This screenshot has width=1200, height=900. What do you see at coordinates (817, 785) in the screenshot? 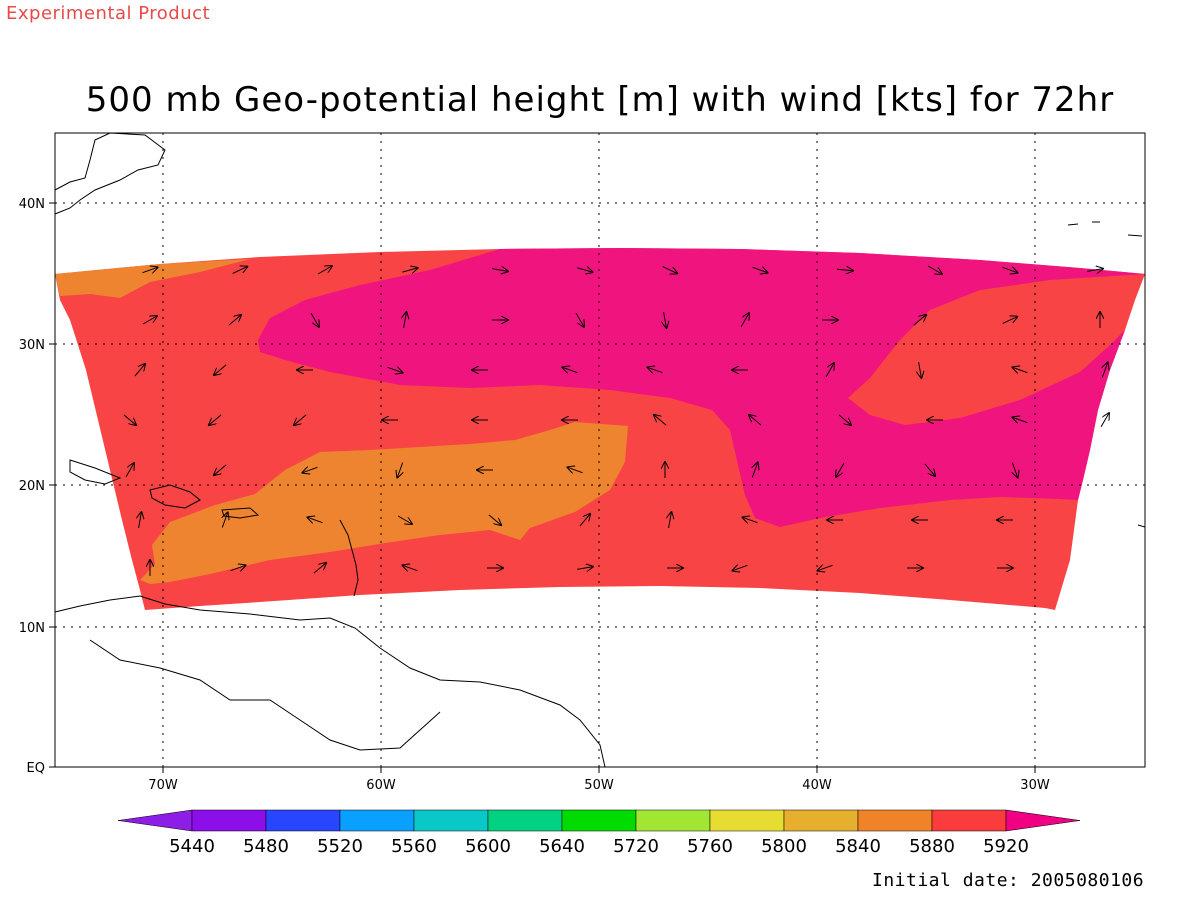
I see `lon-tick-40w: 40W` at bounding box center [817, 785].